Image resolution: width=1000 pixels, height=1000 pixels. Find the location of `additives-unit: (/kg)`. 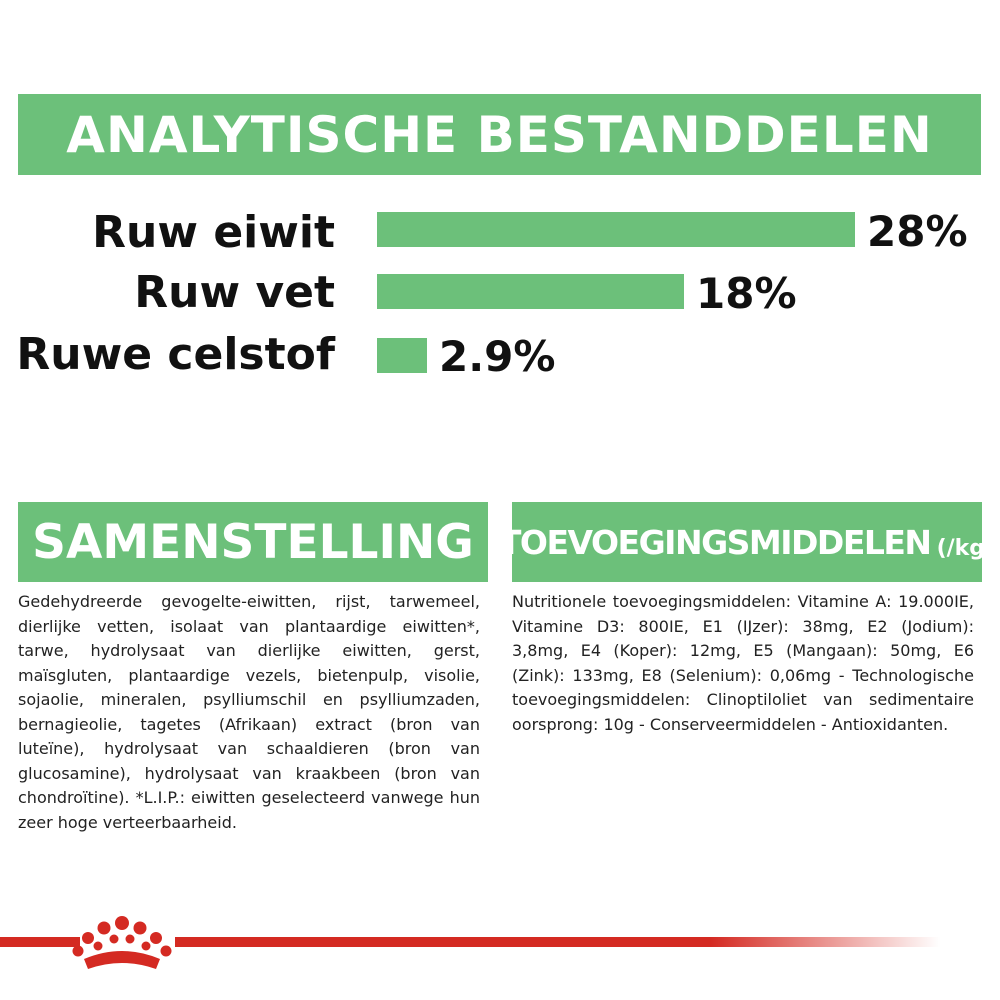

additives-unit: (/kg) is located at coordinates (959, 548).